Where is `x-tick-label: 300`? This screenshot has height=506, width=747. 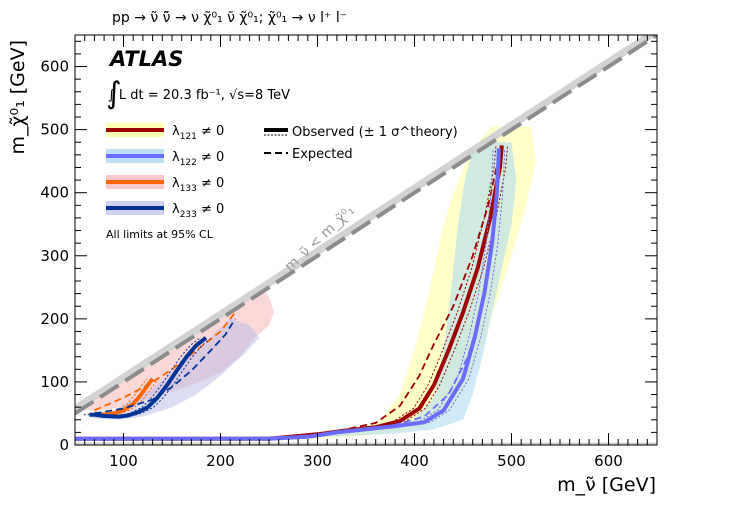
x-tick-label: 300 is located at coordinates (317, 461).